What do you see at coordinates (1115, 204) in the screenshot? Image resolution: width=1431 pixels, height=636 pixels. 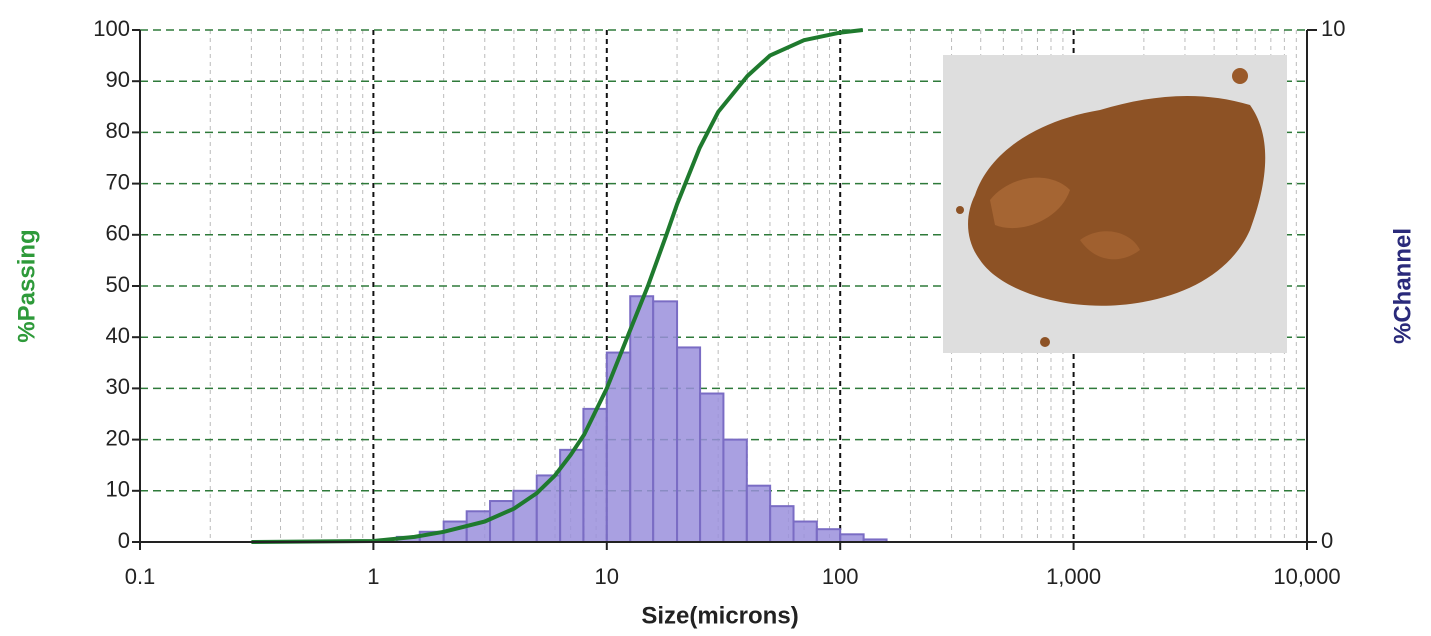 I see `inset-photo` at bounding box center [1115, 204].